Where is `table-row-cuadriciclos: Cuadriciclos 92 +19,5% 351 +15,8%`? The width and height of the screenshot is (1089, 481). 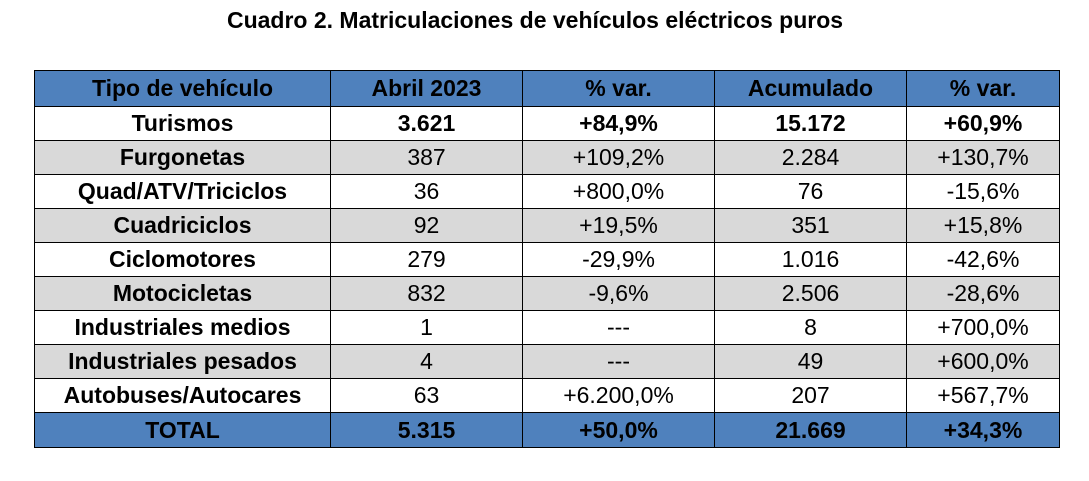
table-row-cuadriciclos: Cuadriciclos 92 +19,5% 351 +15,8% is located at coordinates (547, 225).